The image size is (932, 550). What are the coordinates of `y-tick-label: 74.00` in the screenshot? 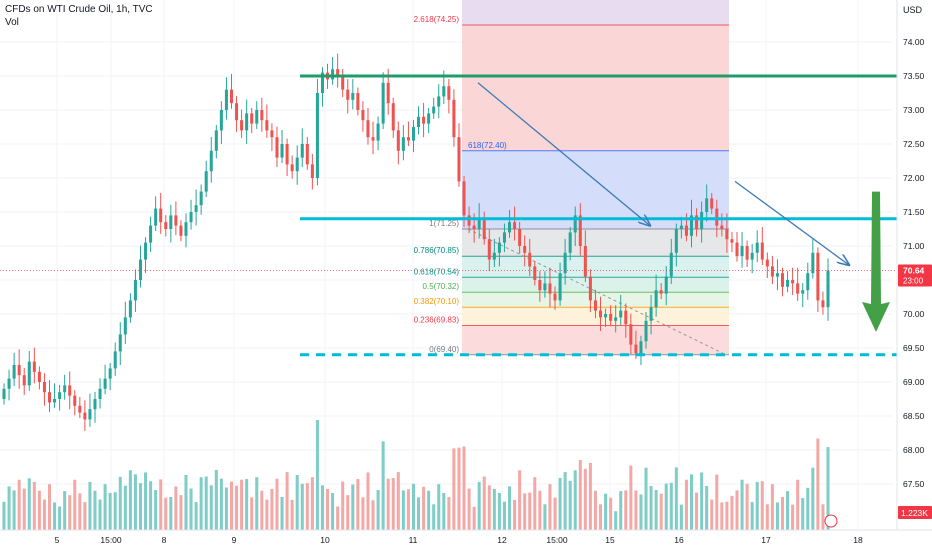 It's located at (914, 42).